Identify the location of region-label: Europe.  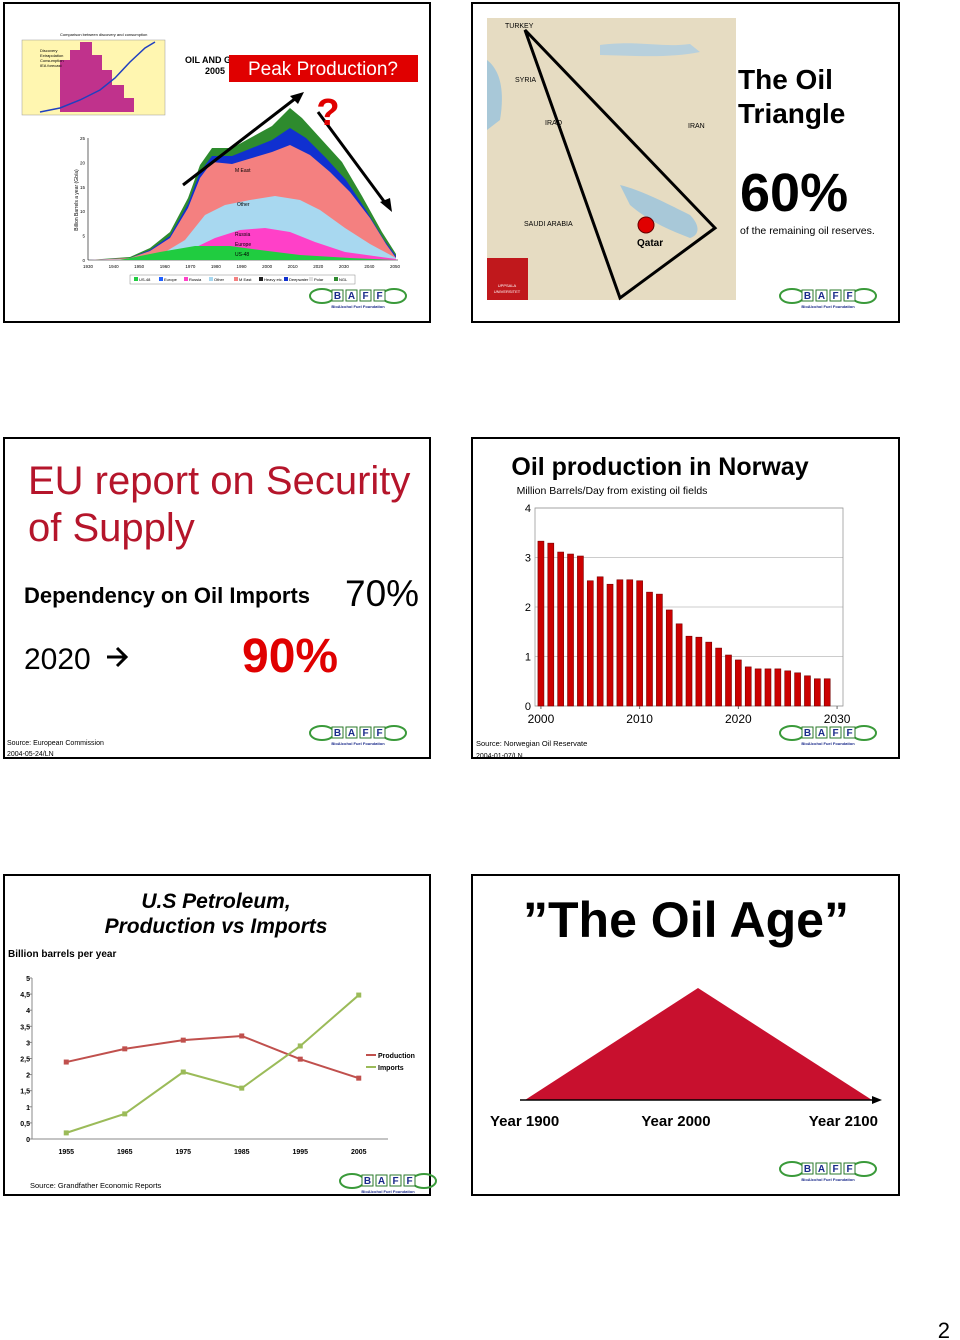
(243, 245).